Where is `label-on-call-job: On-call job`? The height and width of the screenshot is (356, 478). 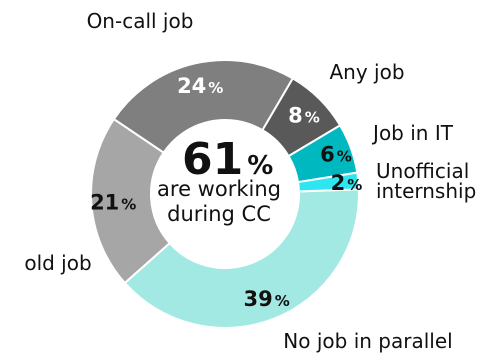
label-on-call-job: On-call job is located at coordinates (140, 21).